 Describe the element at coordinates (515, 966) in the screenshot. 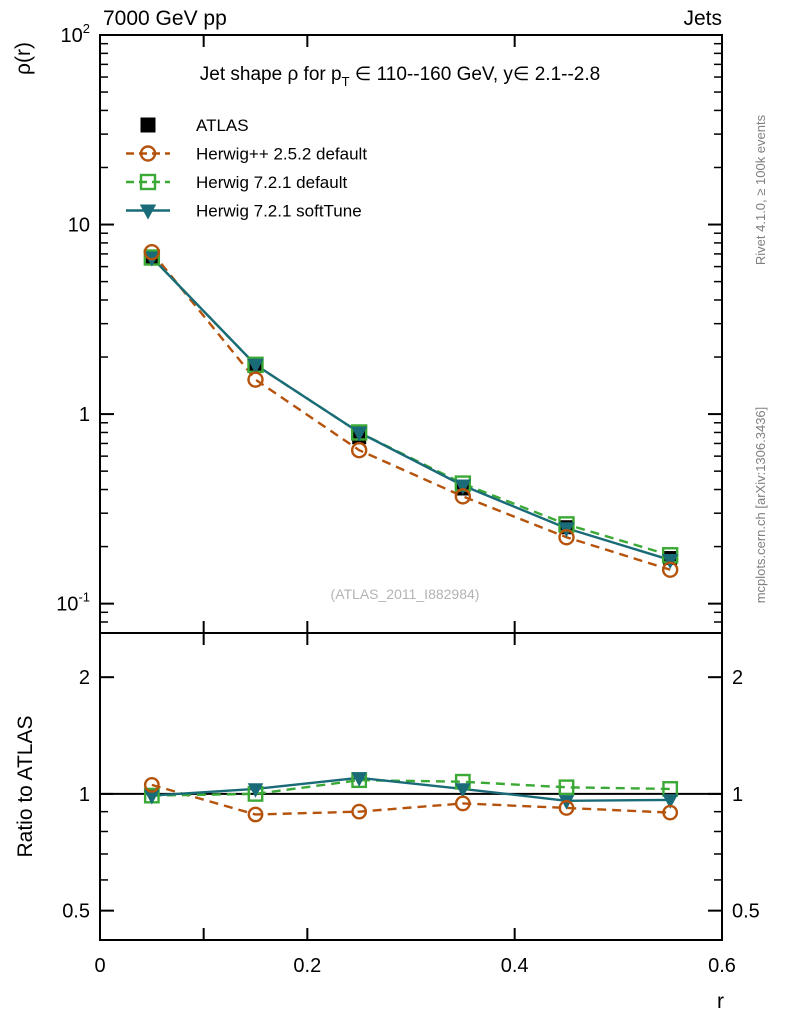

I see `xtick-label: 0.4` at that location.